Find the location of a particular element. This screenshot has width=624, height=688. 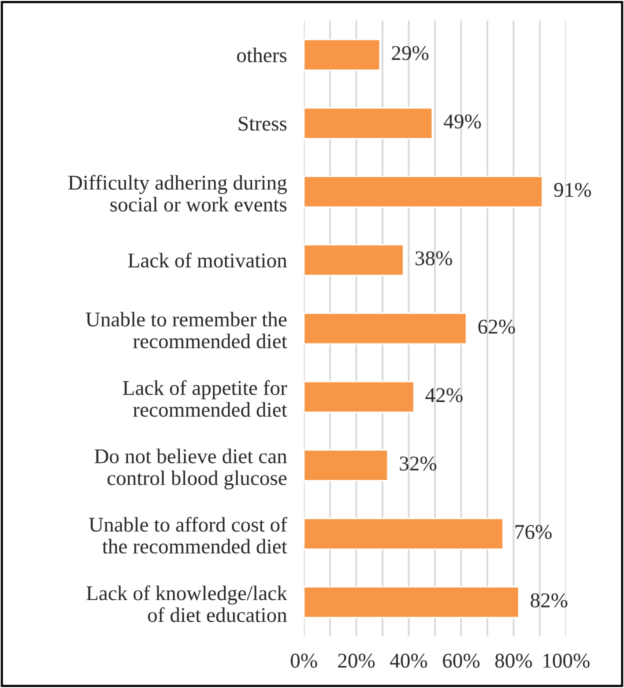

x-tick-label: 0% is located at coordinates (304, 661).